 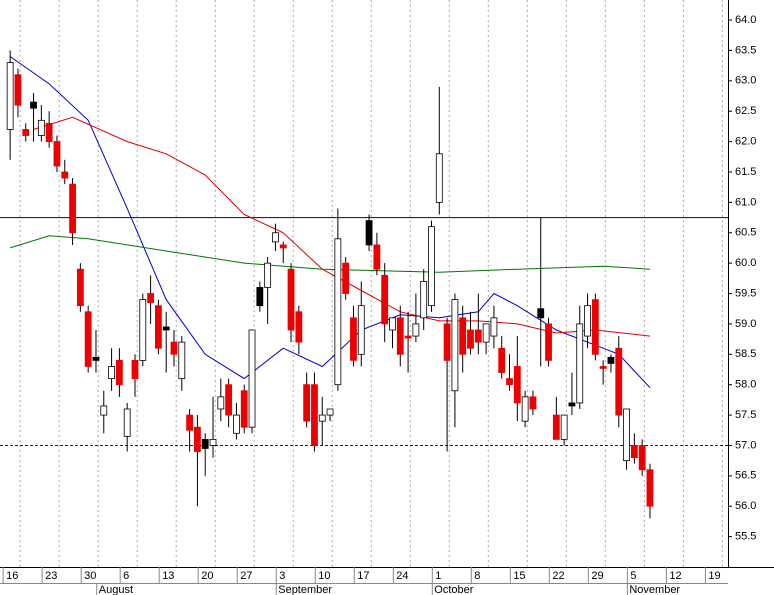 What do you see at coordinates (305, 589) in the screenshot?
I see `month-label: September` at bounding box center [305, 589].